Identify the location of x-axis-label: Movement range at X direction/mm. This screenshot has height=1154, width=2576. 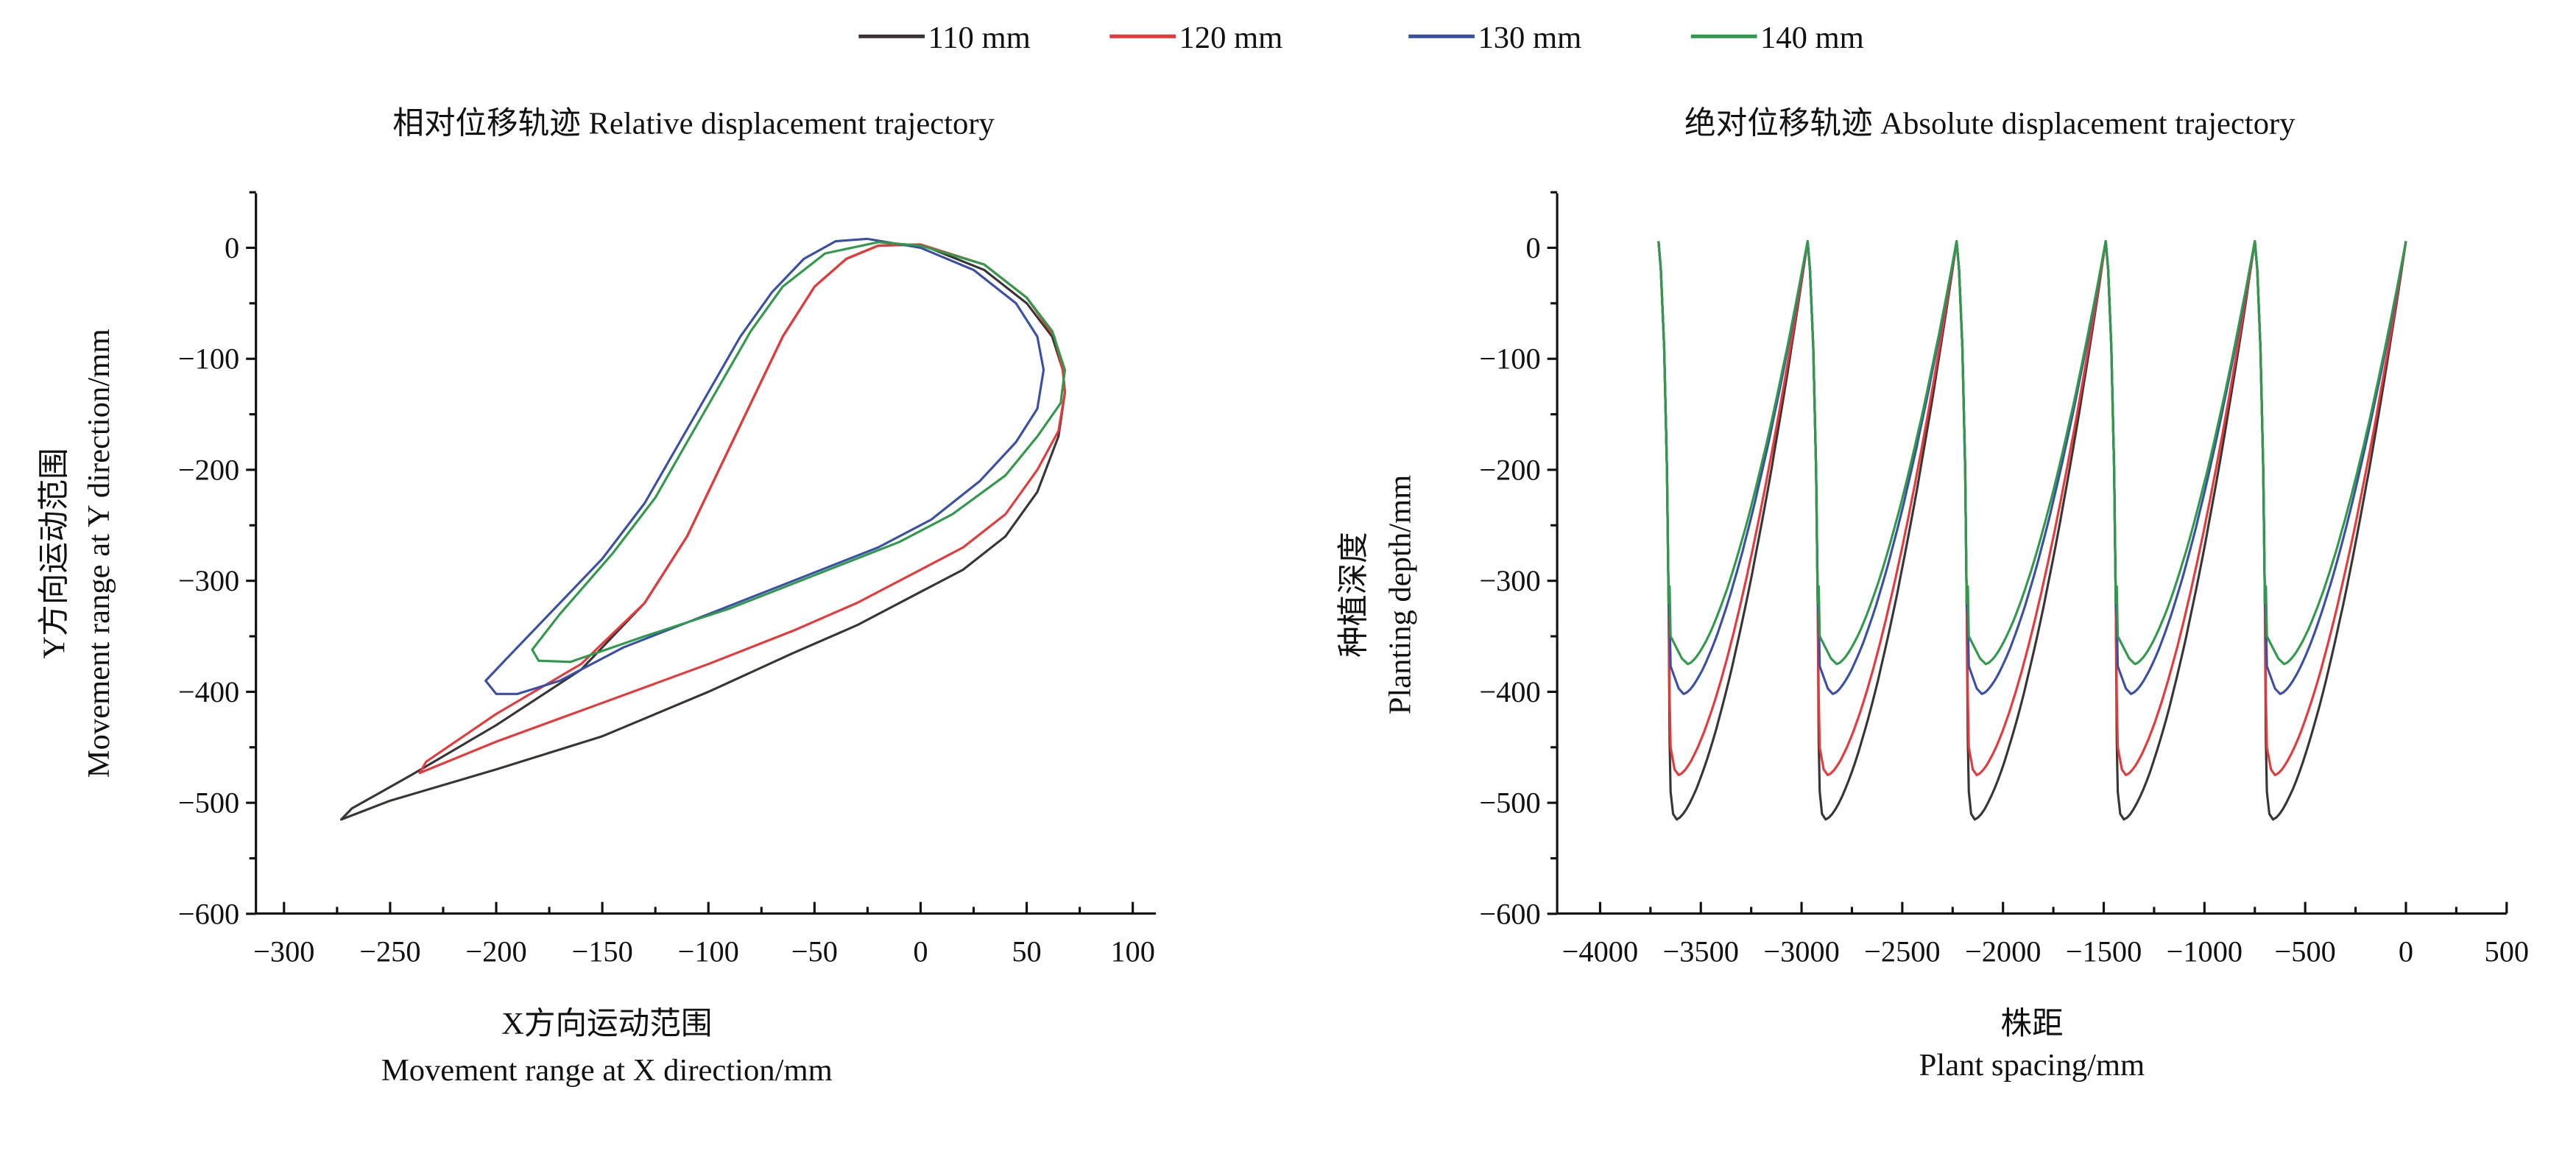
(607, 1070).